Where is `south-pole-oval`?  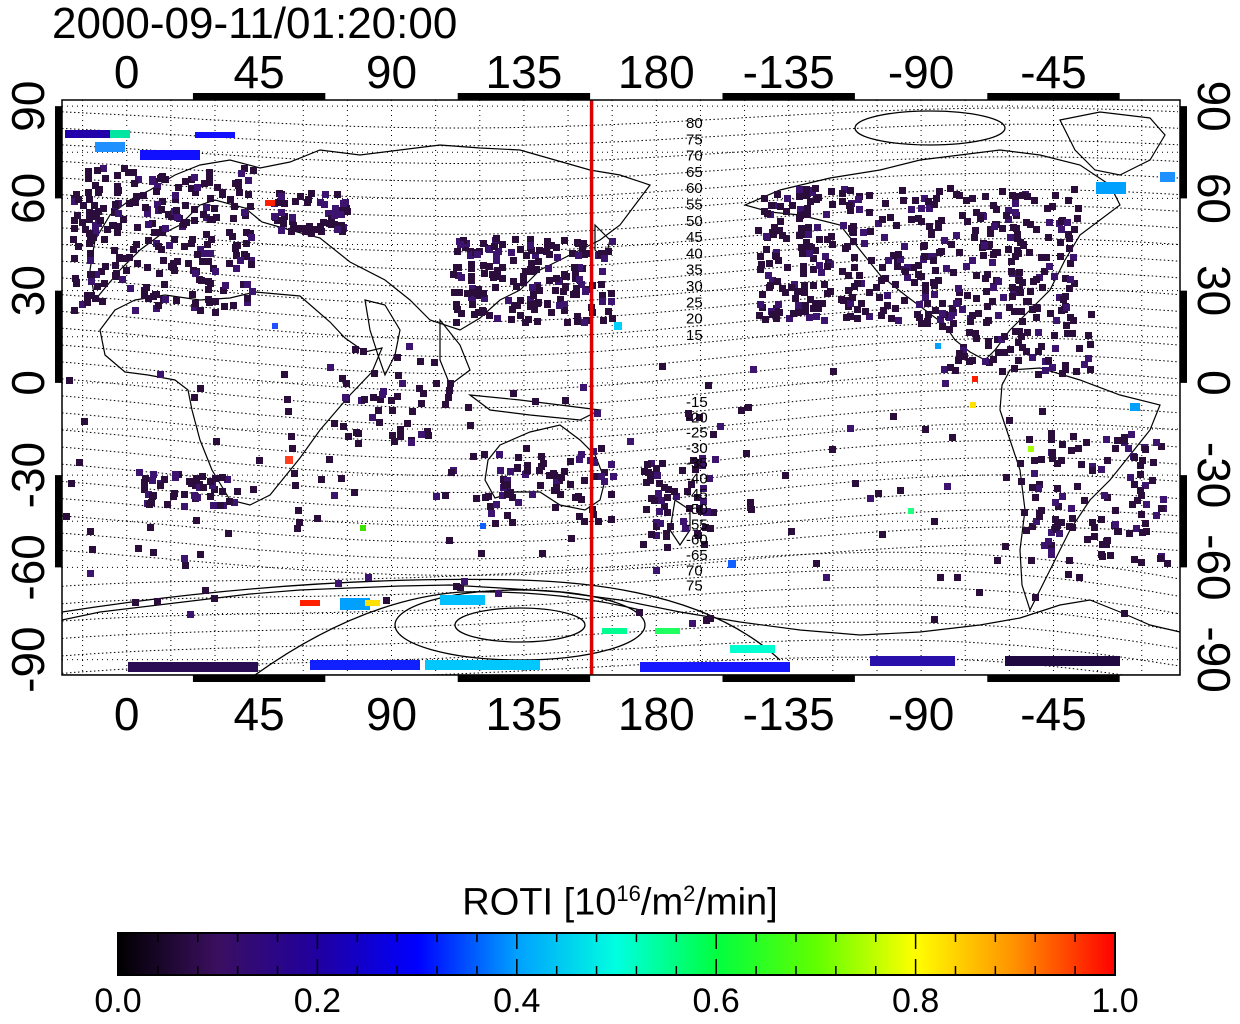 south-pole-oval is located at coordinates (520, 625).